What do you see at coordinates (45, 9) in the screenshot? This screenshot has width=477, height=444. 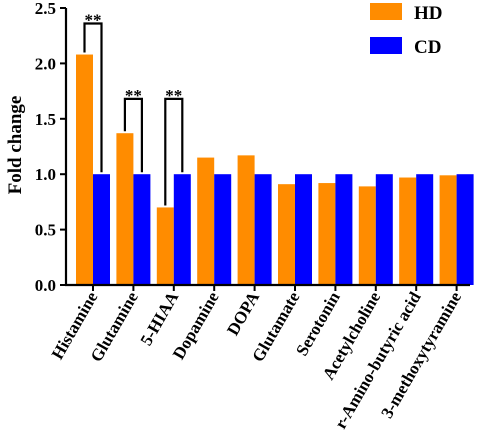 I see `y-tick-label: 2.5` at bounding box center [45, 9].